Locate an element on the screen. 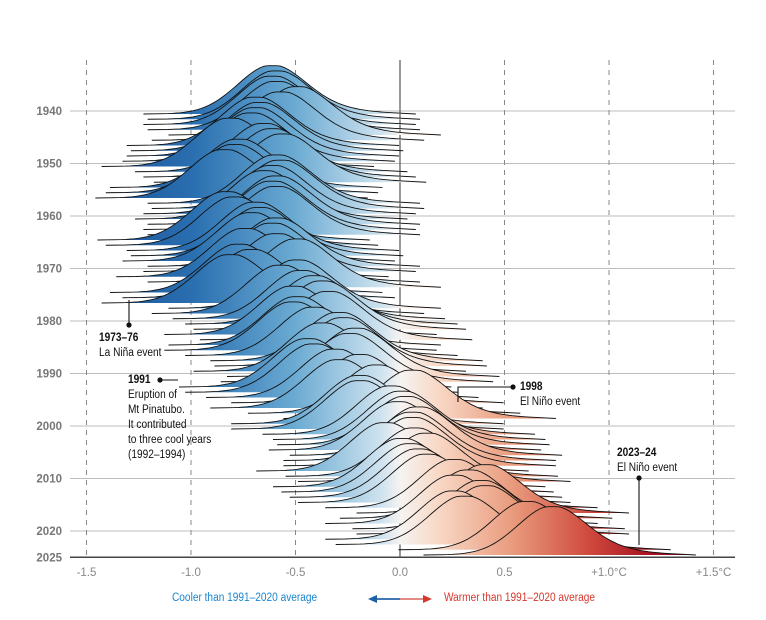 The width and height of the screenshot is (766, 620). x-tick-label: -1.0 is located at coordinates (191, 573).